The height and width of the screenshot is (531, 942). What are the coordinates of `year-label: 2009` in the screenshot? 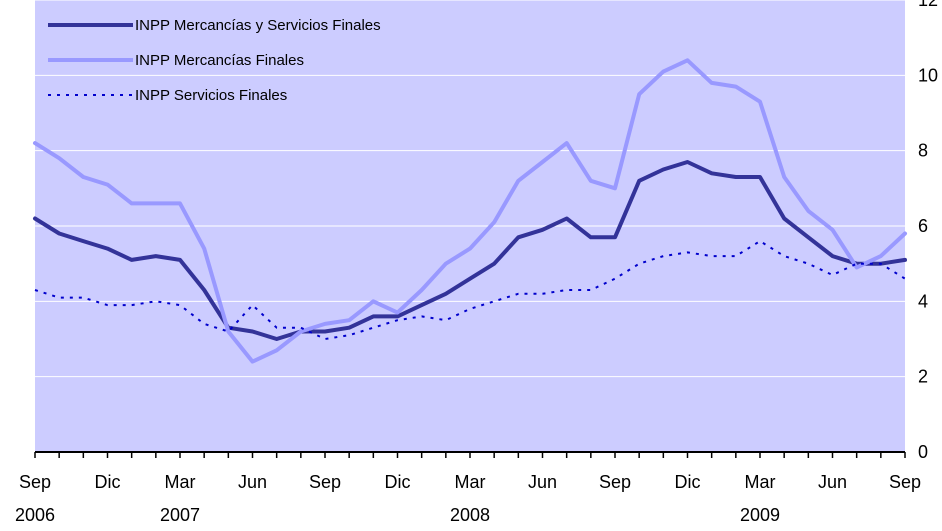 It's located at (760, 515).